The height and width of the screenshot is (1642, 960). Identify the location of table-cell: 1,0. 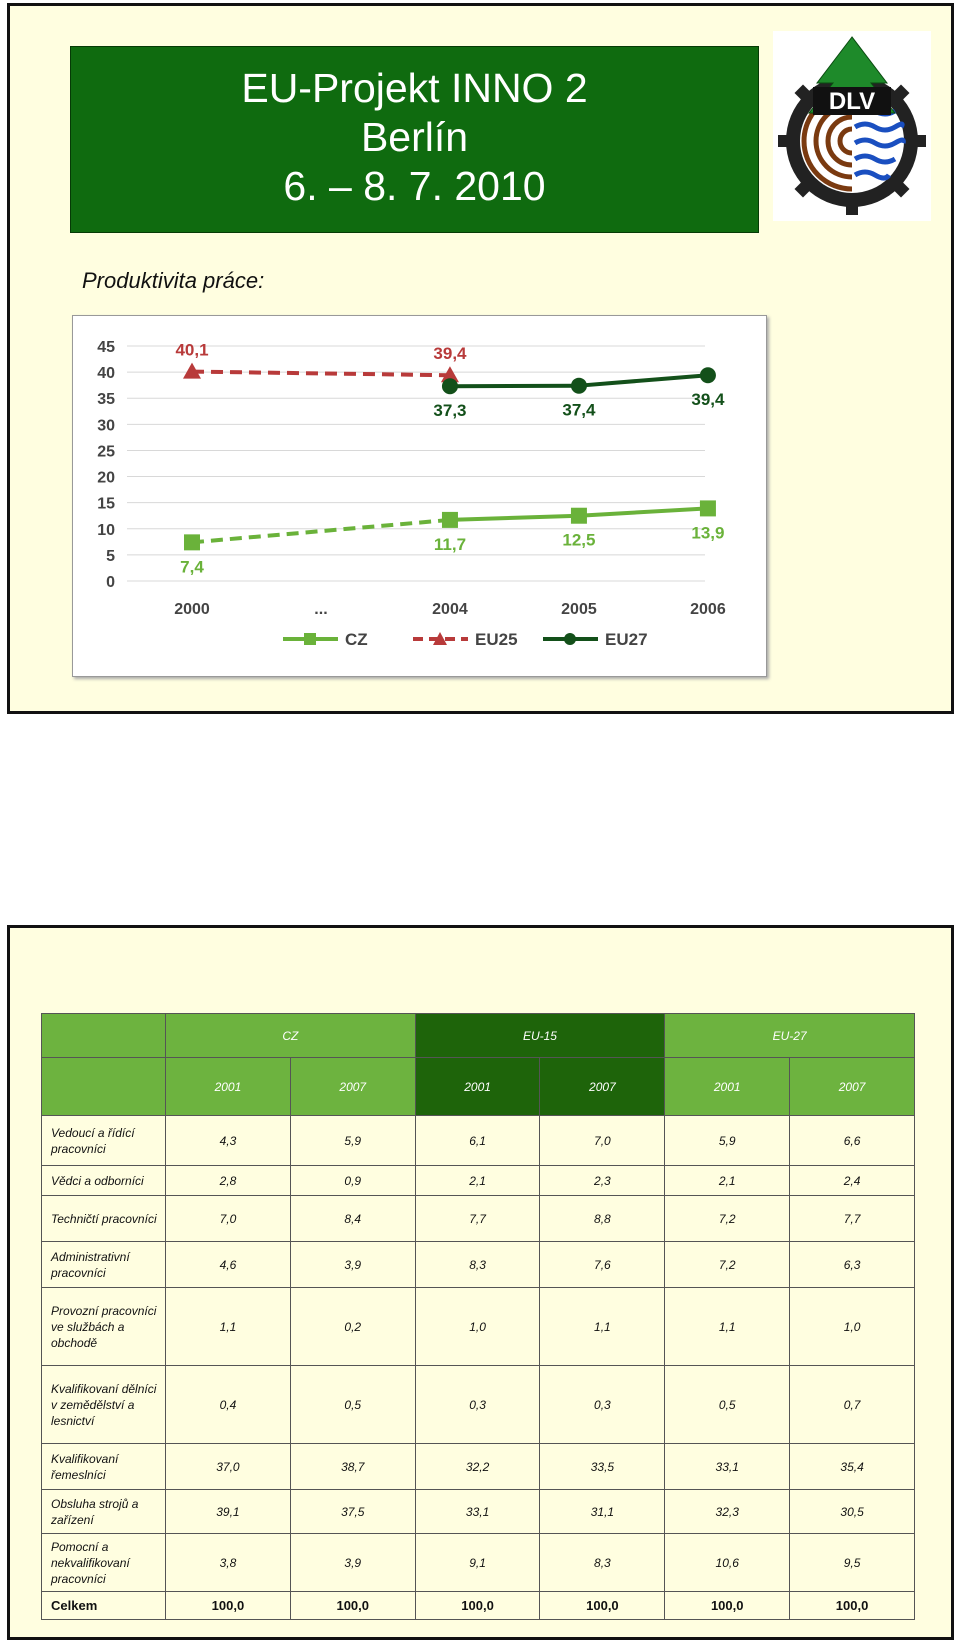
(477, 1326).